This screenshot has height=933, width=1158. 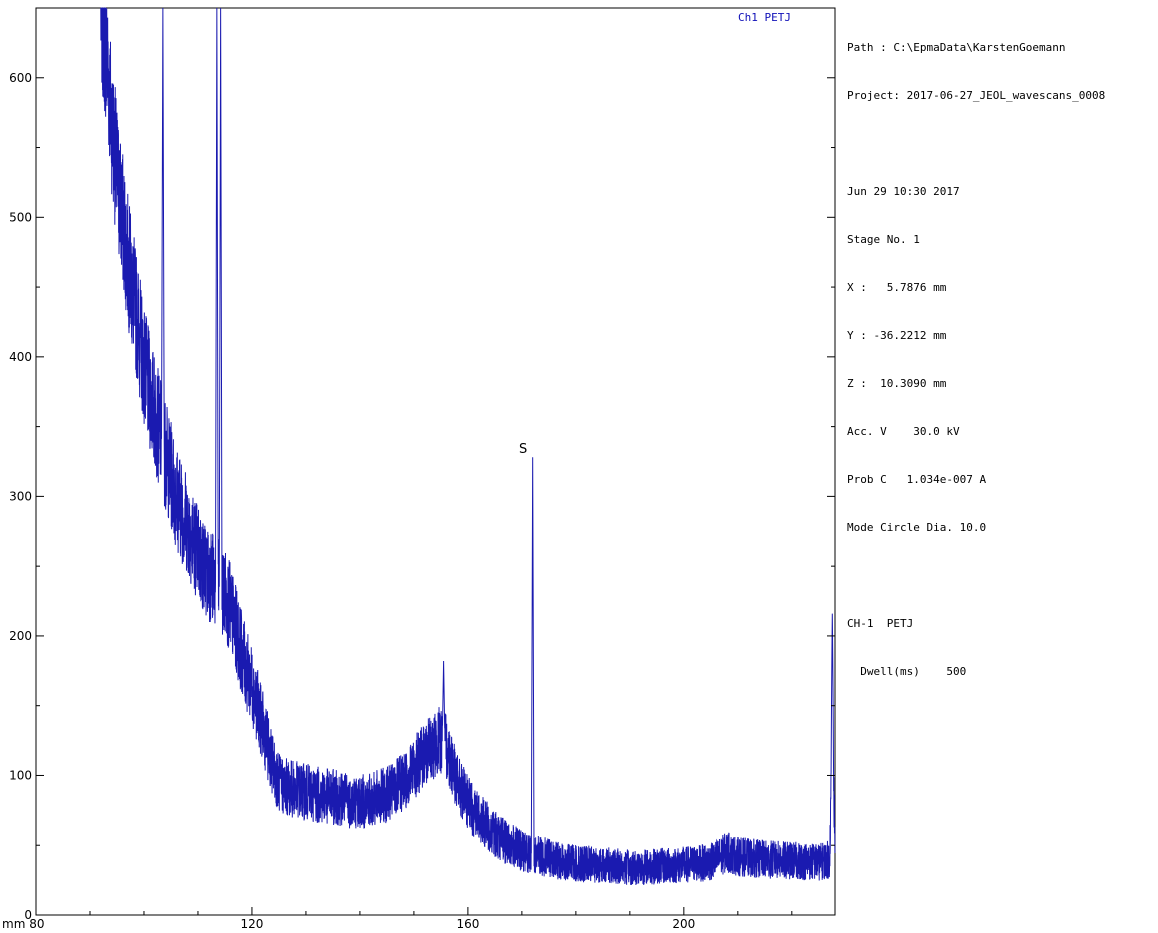 I want to click on info-prob-c: Prob C 1.034e-007 A, so click(x=917, y=479).